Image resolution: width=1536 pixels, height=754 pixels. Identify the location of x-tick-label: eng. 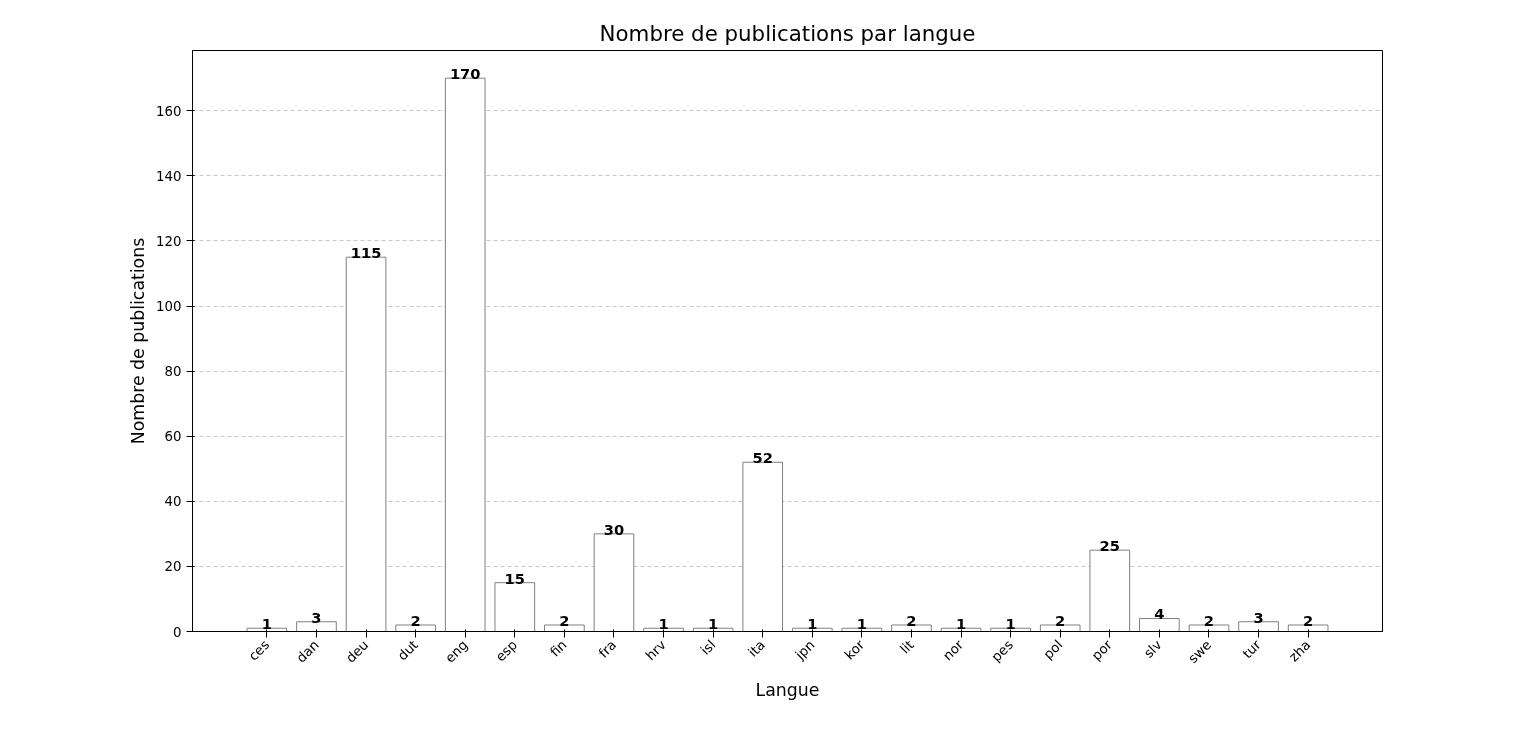
(456, 651).